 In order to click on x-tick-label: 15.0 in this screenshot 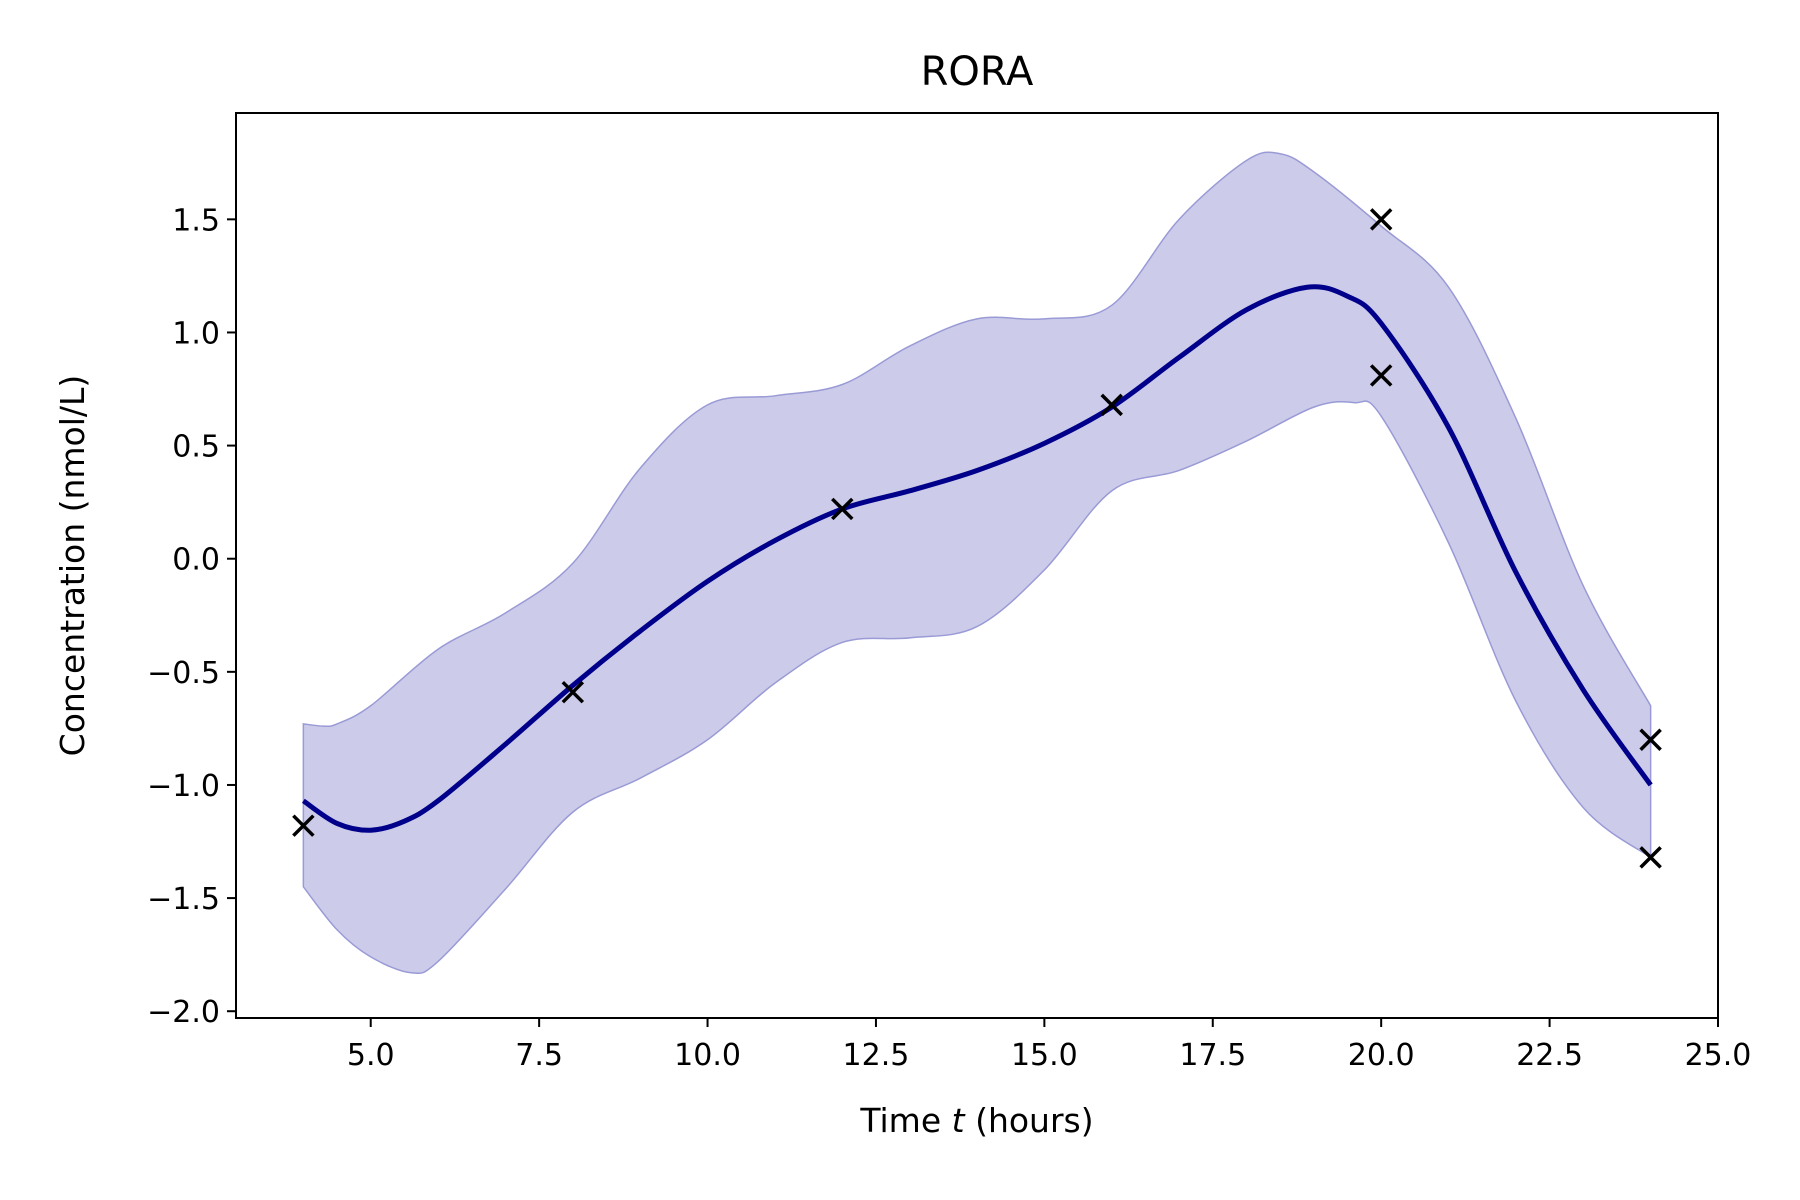, I will do `click(1044, 1055)`.